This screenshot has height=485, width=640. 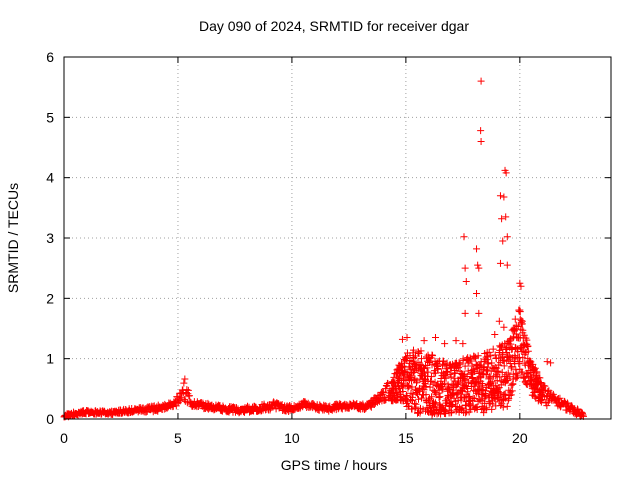 I want to click on y-tick-label: 4, so click(x=50, y=178).